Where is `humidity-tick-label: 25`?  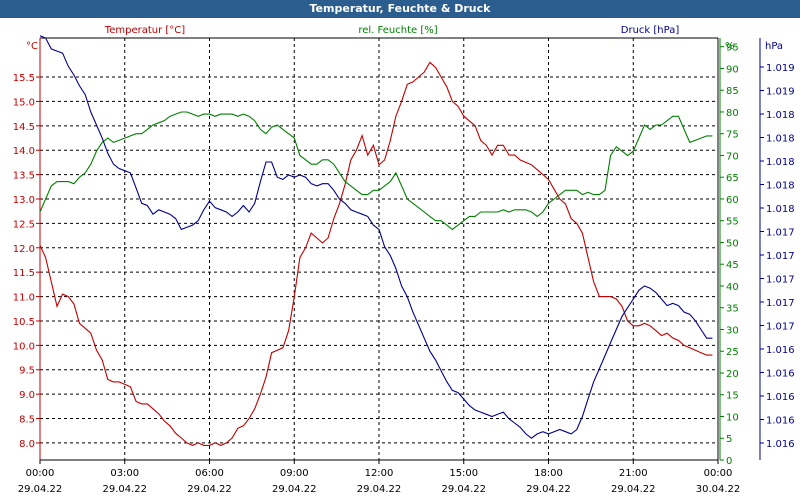 humidity-tick-label: 25 is located at coordinates (732, 352).